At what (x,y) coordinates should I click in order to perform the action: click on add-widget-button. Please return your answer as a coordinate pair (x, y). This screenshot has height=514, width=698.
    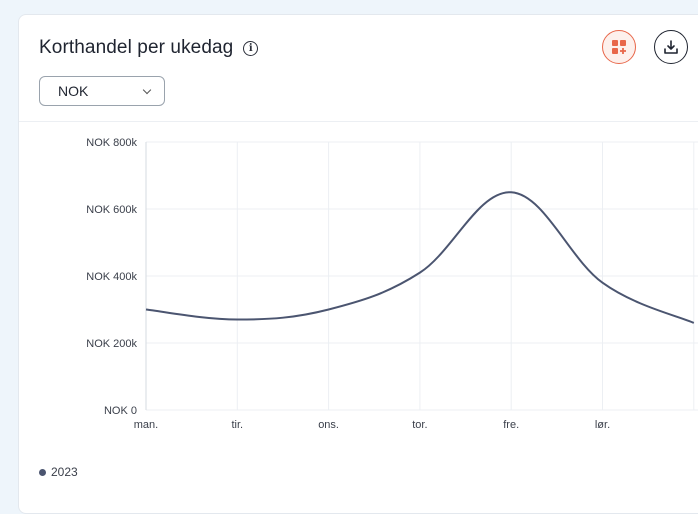
    Looking at the image, I should click on (619, 47).